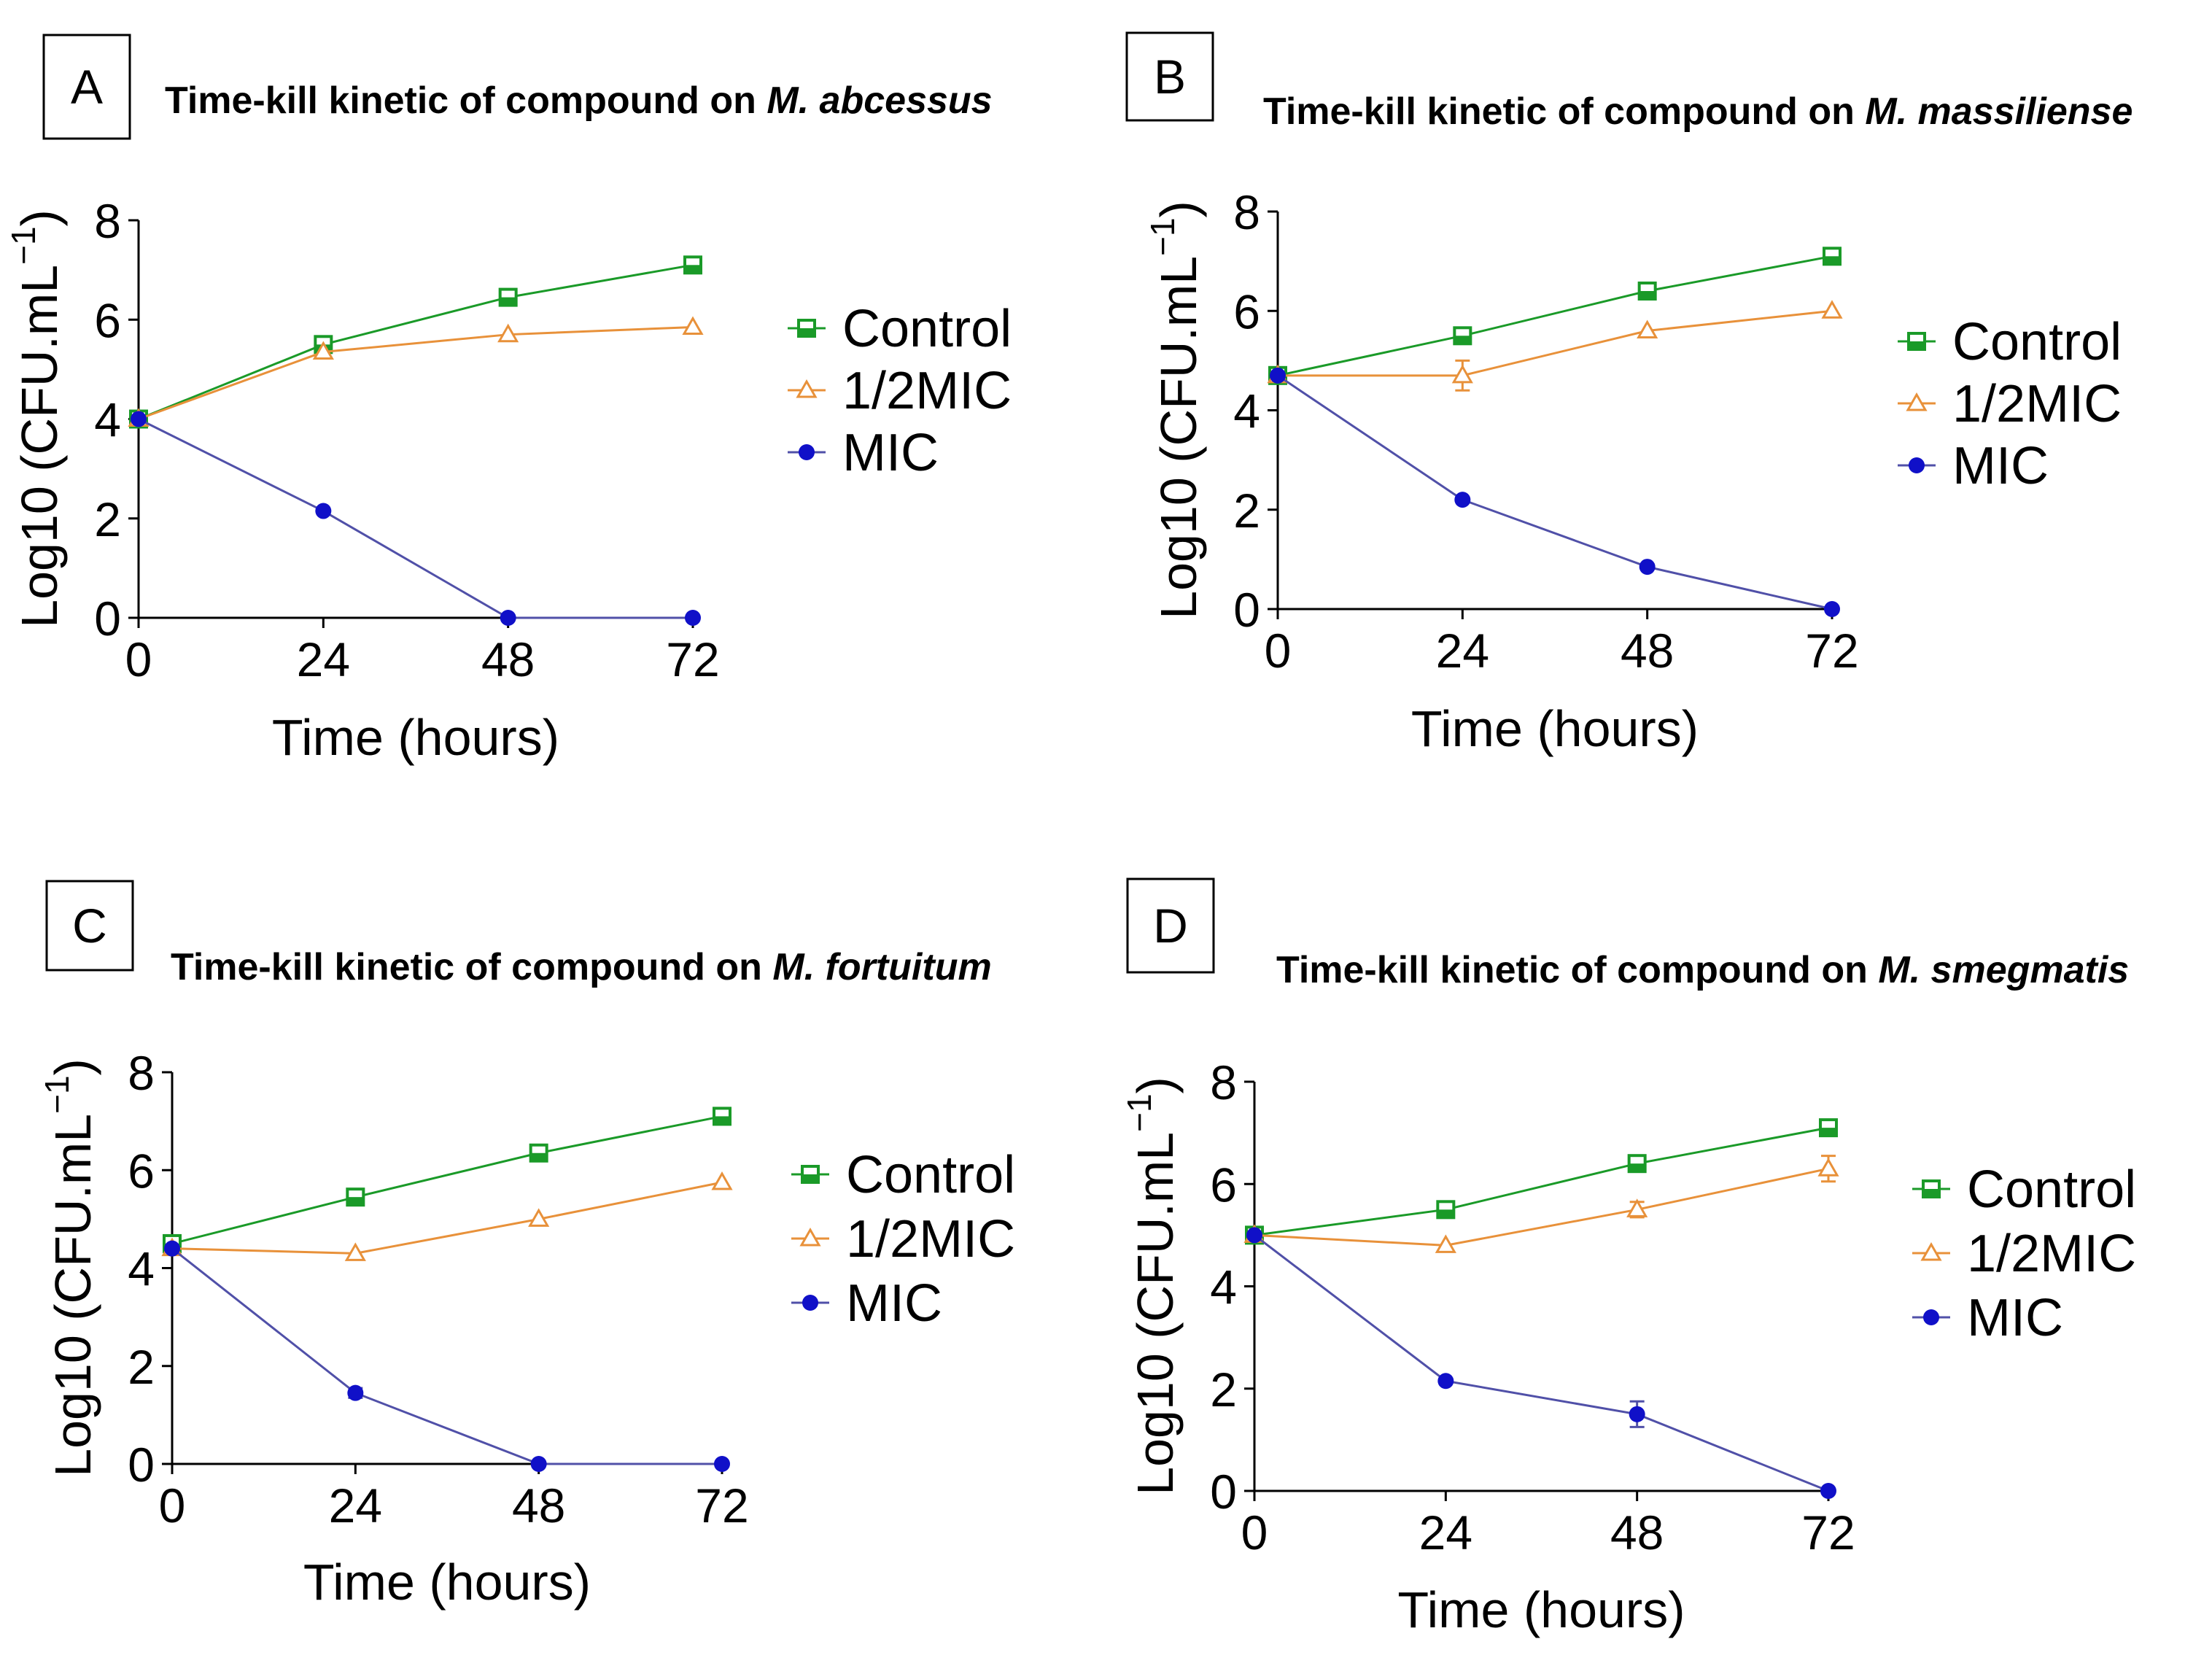  I want to click on y-tick-label: 6, so click(108, 320).